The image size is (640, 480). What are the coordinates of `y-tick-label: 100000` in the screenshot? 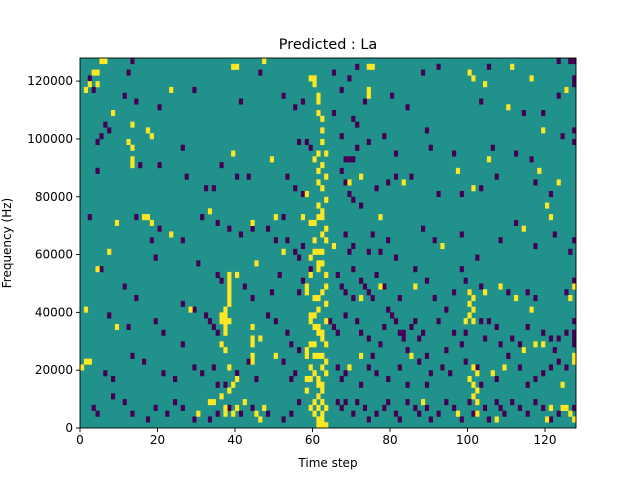 It's located at (50, 139).